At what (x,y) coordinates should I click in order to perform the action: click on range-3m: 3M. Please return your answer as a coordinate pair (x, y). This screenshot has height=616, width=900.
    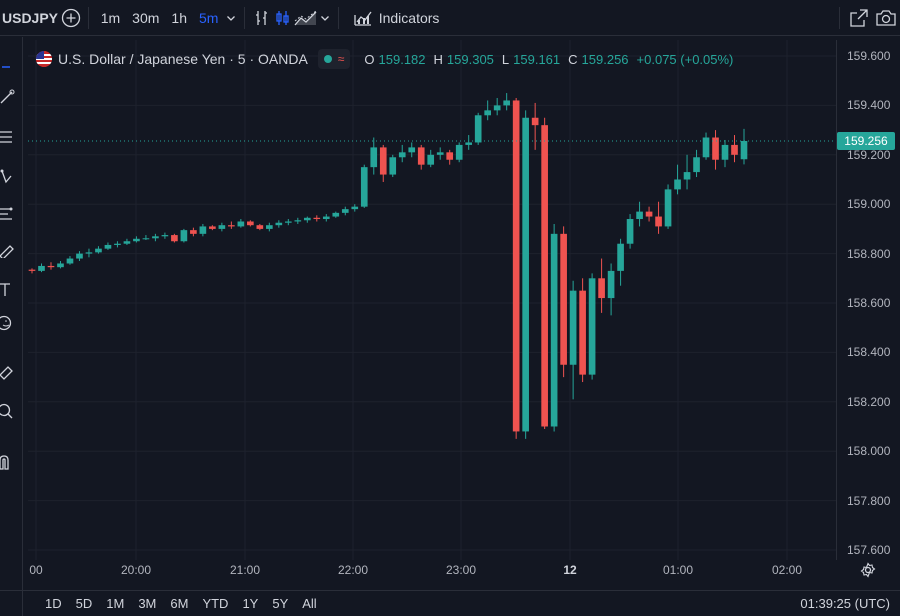
    Looking at the image, I should click on (147, 603).